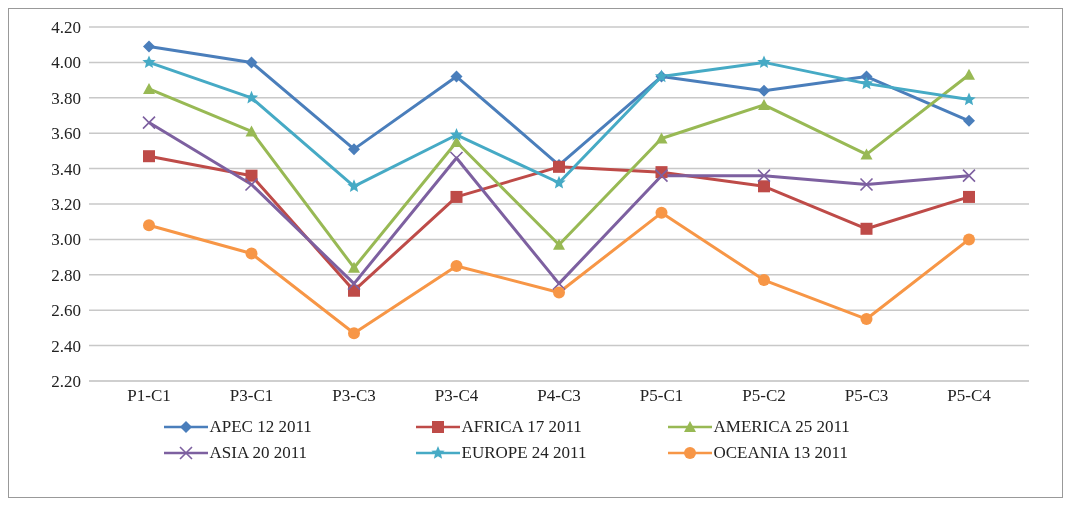 This screenshot has width=1075, height=506. What do you see at coordinates (260, 427) in the screenshot?
I see `legend-label: APEC 12 2011` at bounding box center [260, 427].